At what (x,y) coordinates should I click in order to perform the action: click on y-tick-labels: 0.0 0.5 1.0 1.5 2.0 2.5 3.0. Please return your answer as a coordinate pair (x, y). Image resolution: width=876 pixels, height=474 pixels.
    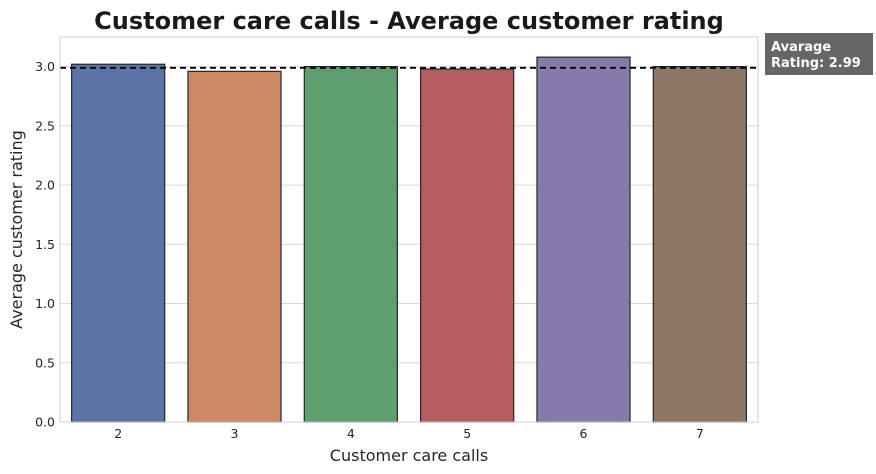
    Looking at the image, I should click on (45, 244).